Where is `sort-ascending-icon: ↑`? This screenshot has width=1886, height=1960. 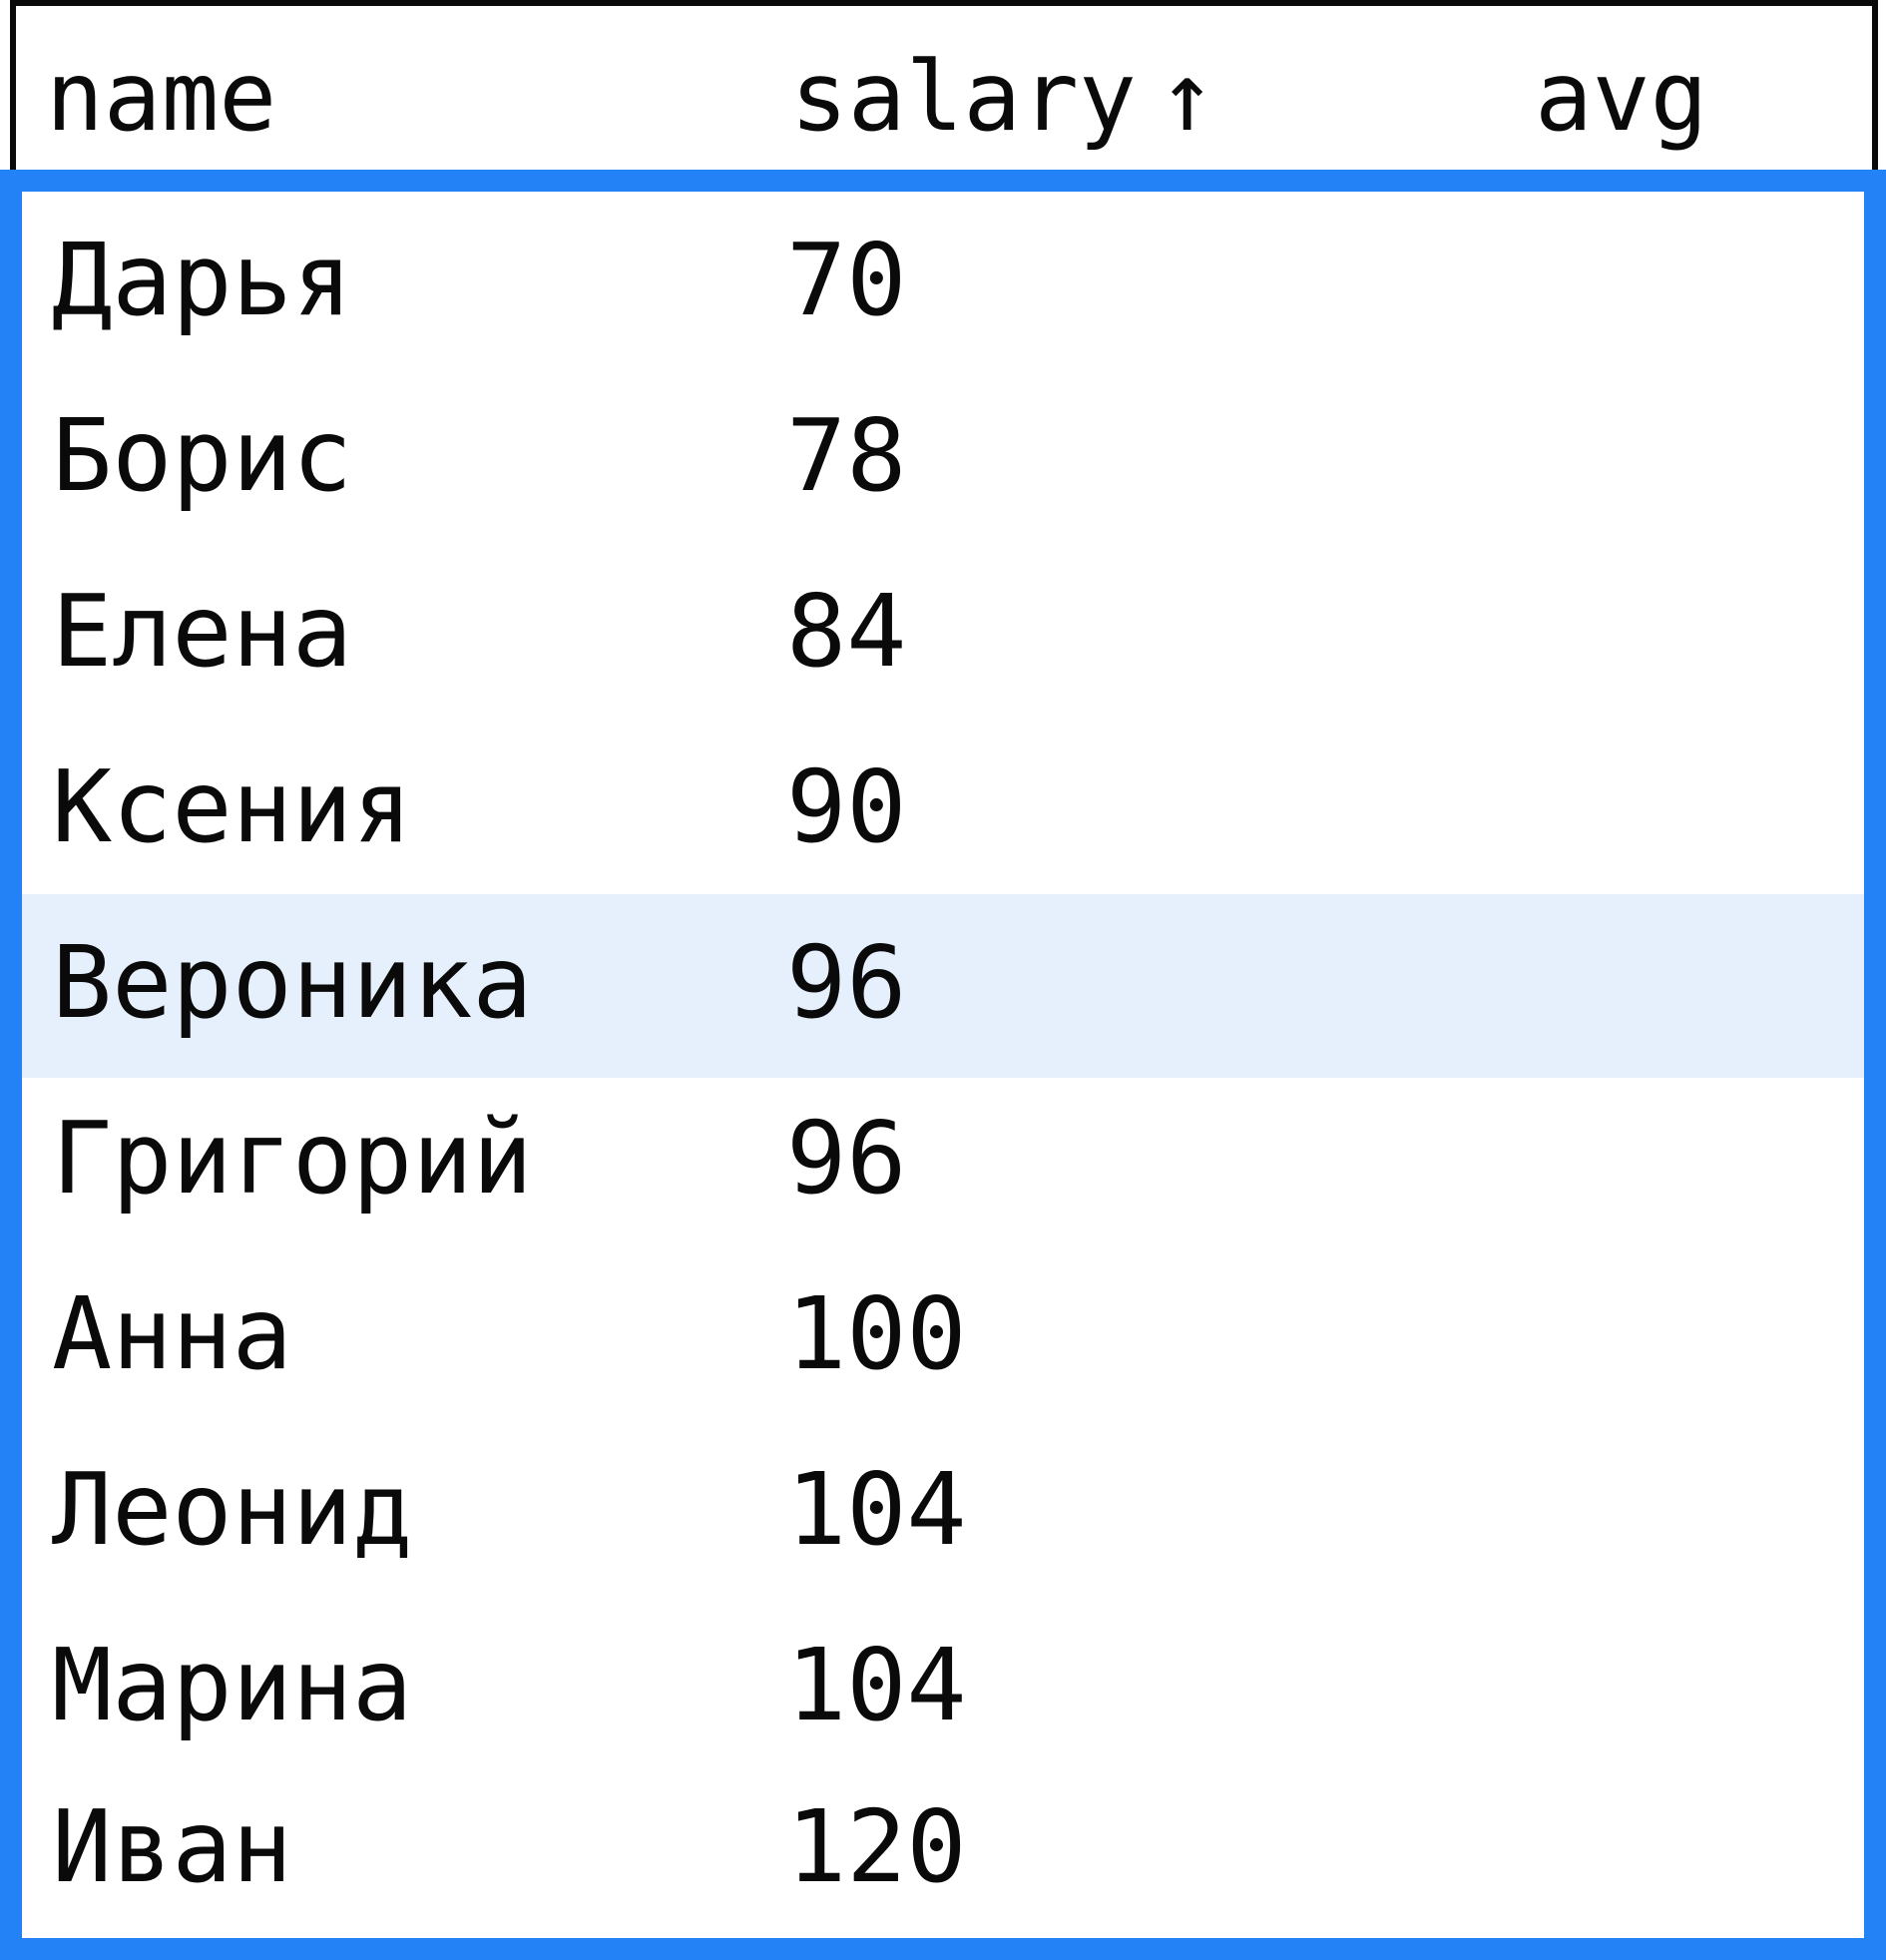 sort-ascending-icon: ↑ is located at coordinates (1187, 97).